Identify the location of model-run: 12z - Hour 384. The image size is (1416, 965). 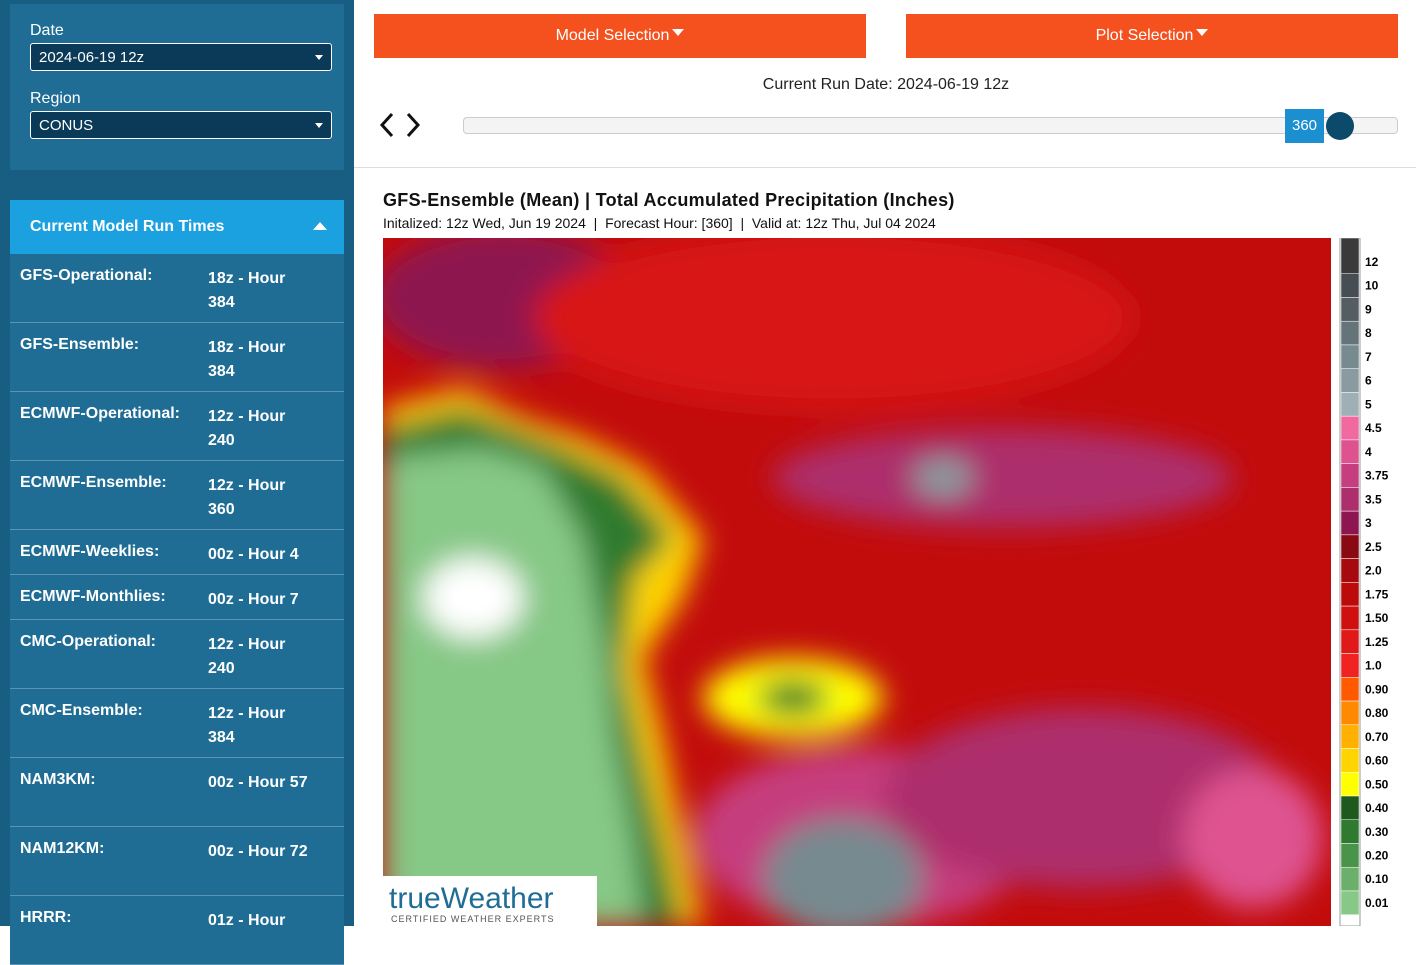
(247, 725).